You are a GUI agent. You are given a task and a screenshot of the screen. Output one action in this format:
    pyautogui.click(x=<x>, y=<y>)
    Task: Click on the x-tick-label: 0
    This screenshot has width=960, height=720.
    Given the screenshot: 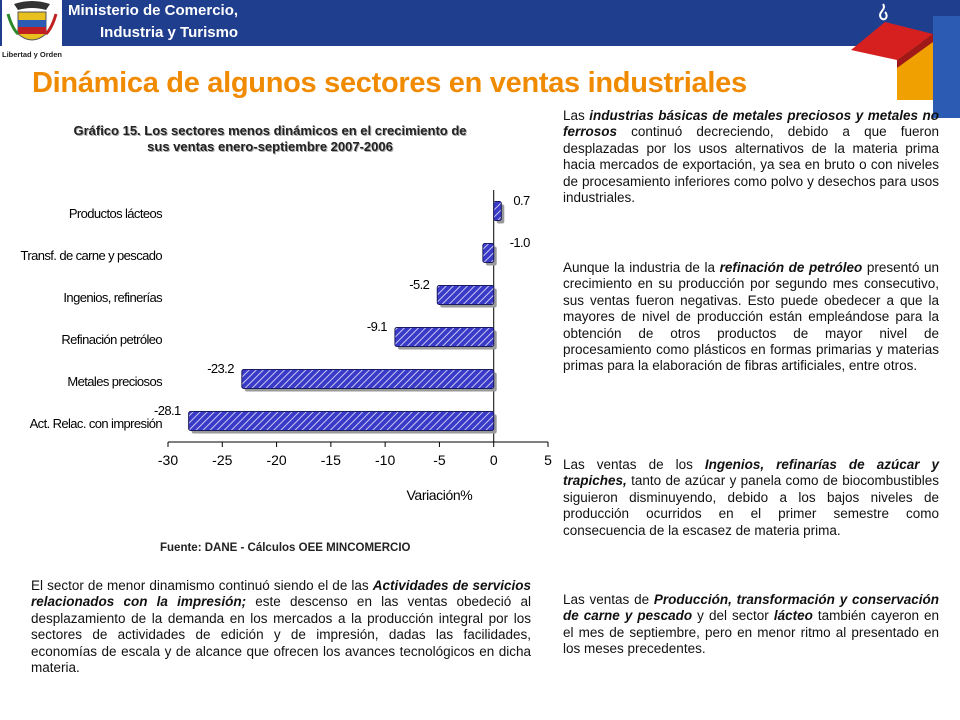 What is the action you would take?
    pyautogui.click(x=494, y=460)
    